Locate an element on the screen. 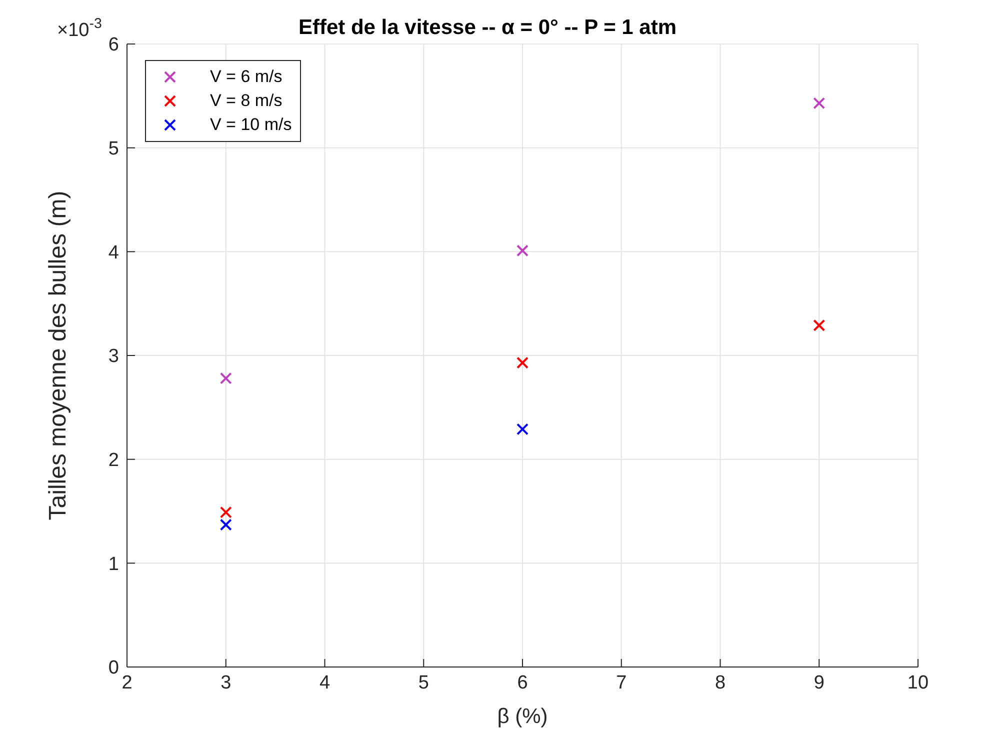  y-tick-label: 4 is located at coordinates (114, 253).